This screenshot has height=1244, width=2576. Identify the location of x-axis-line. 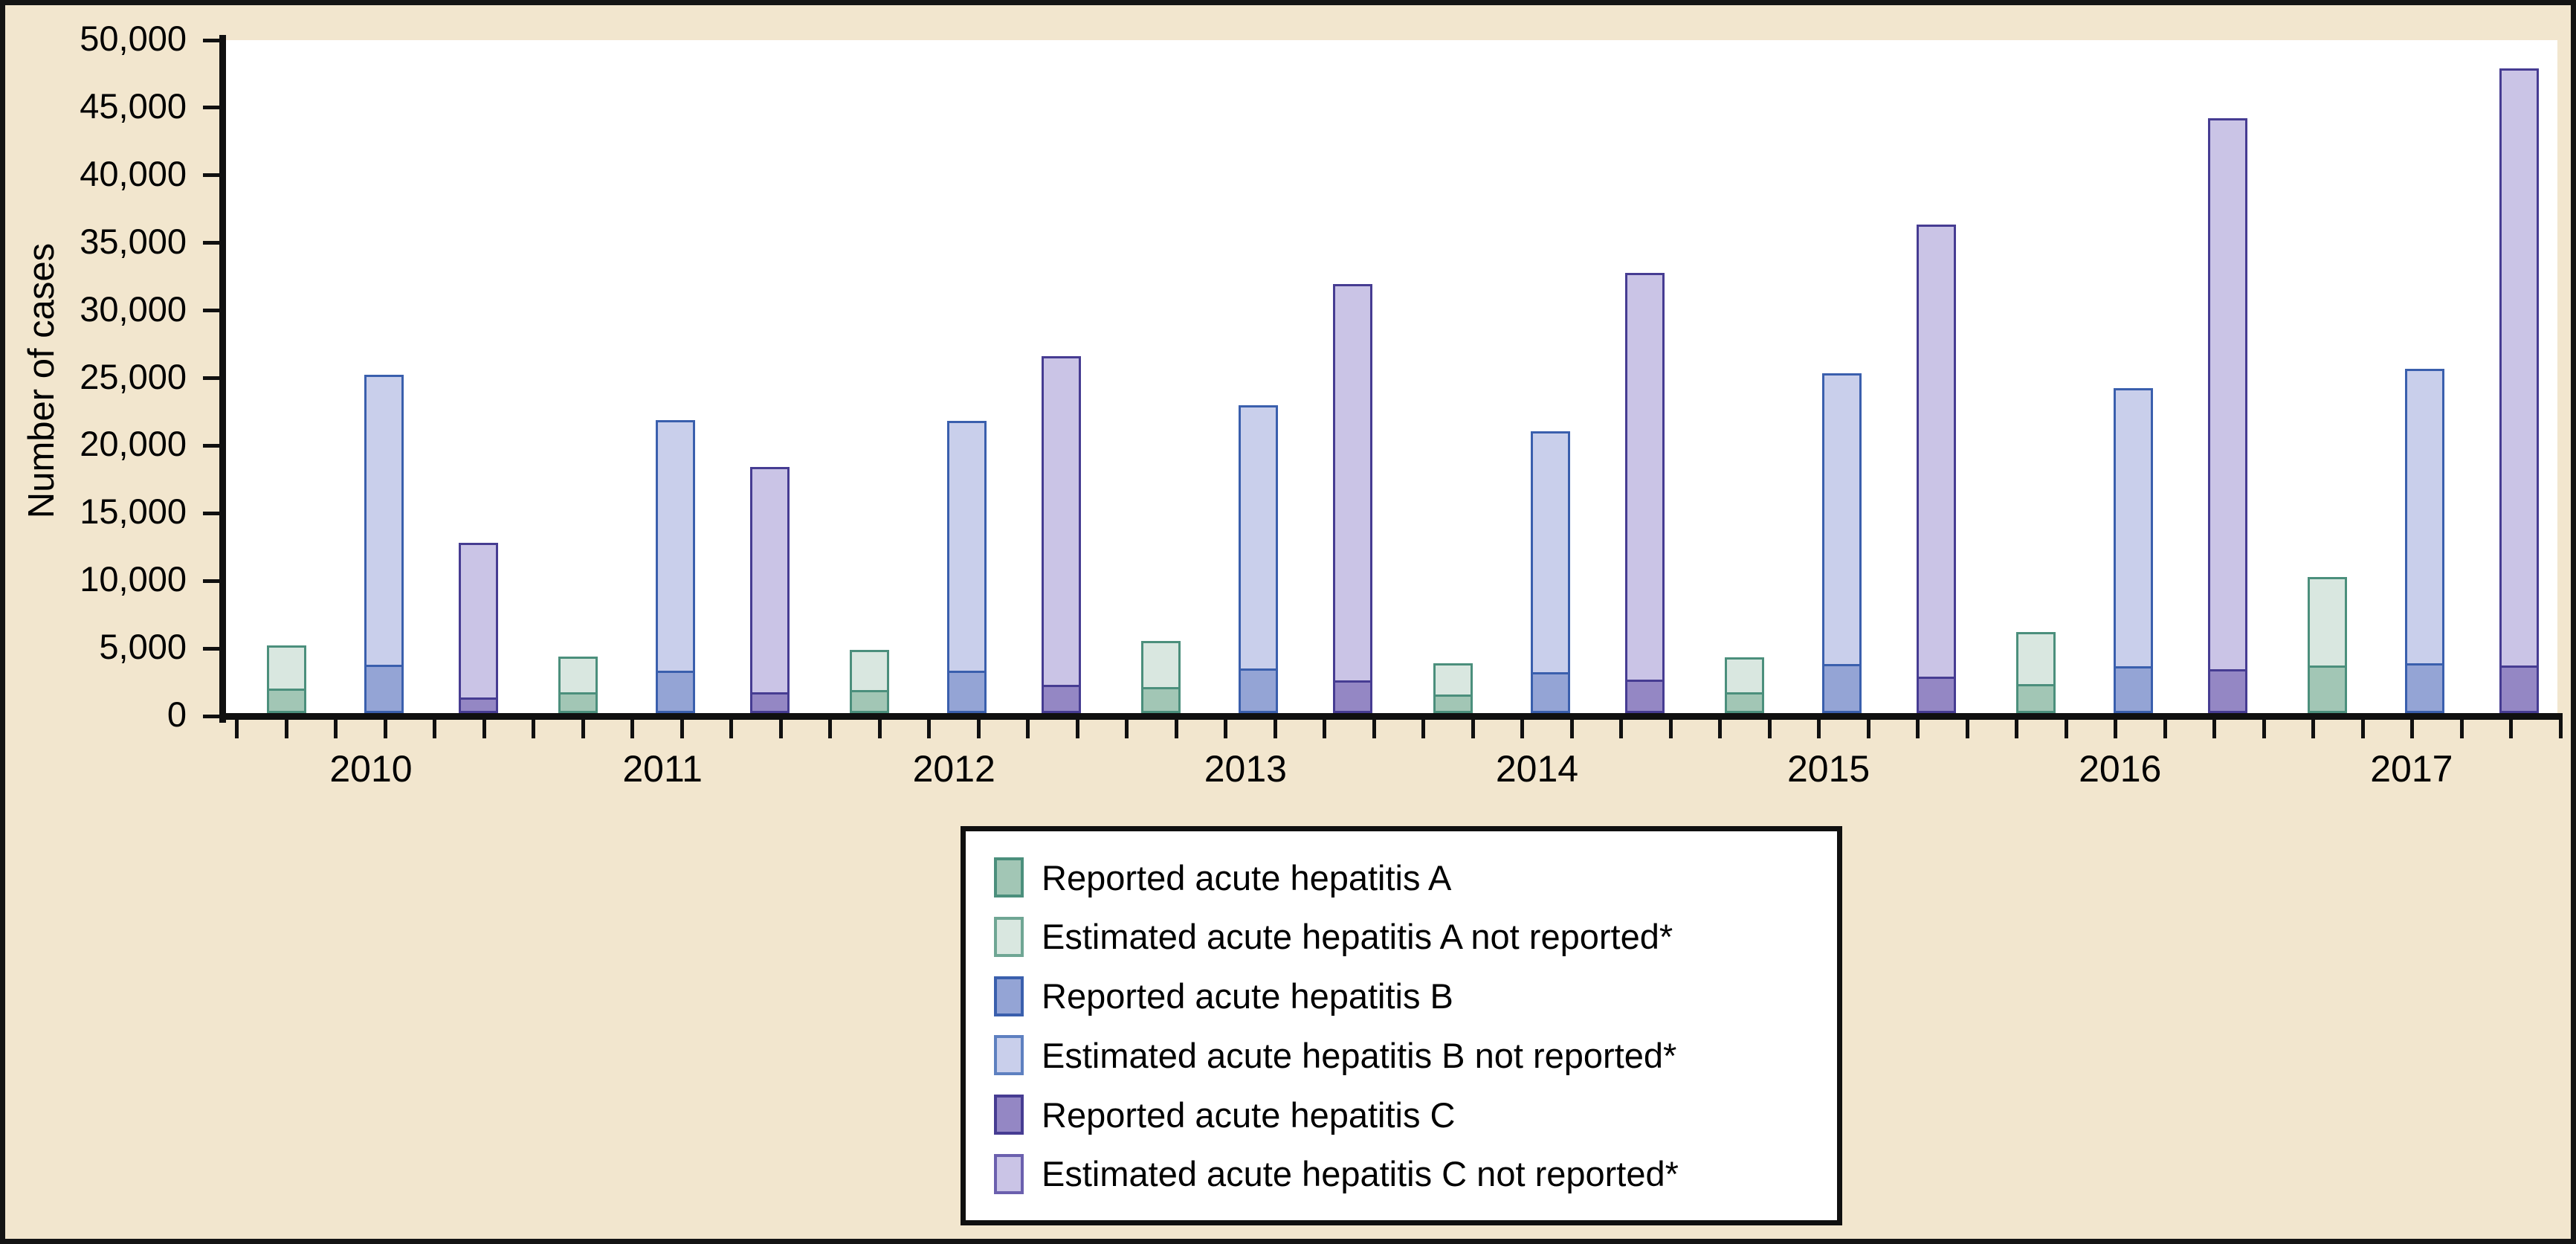
(1391, 716).